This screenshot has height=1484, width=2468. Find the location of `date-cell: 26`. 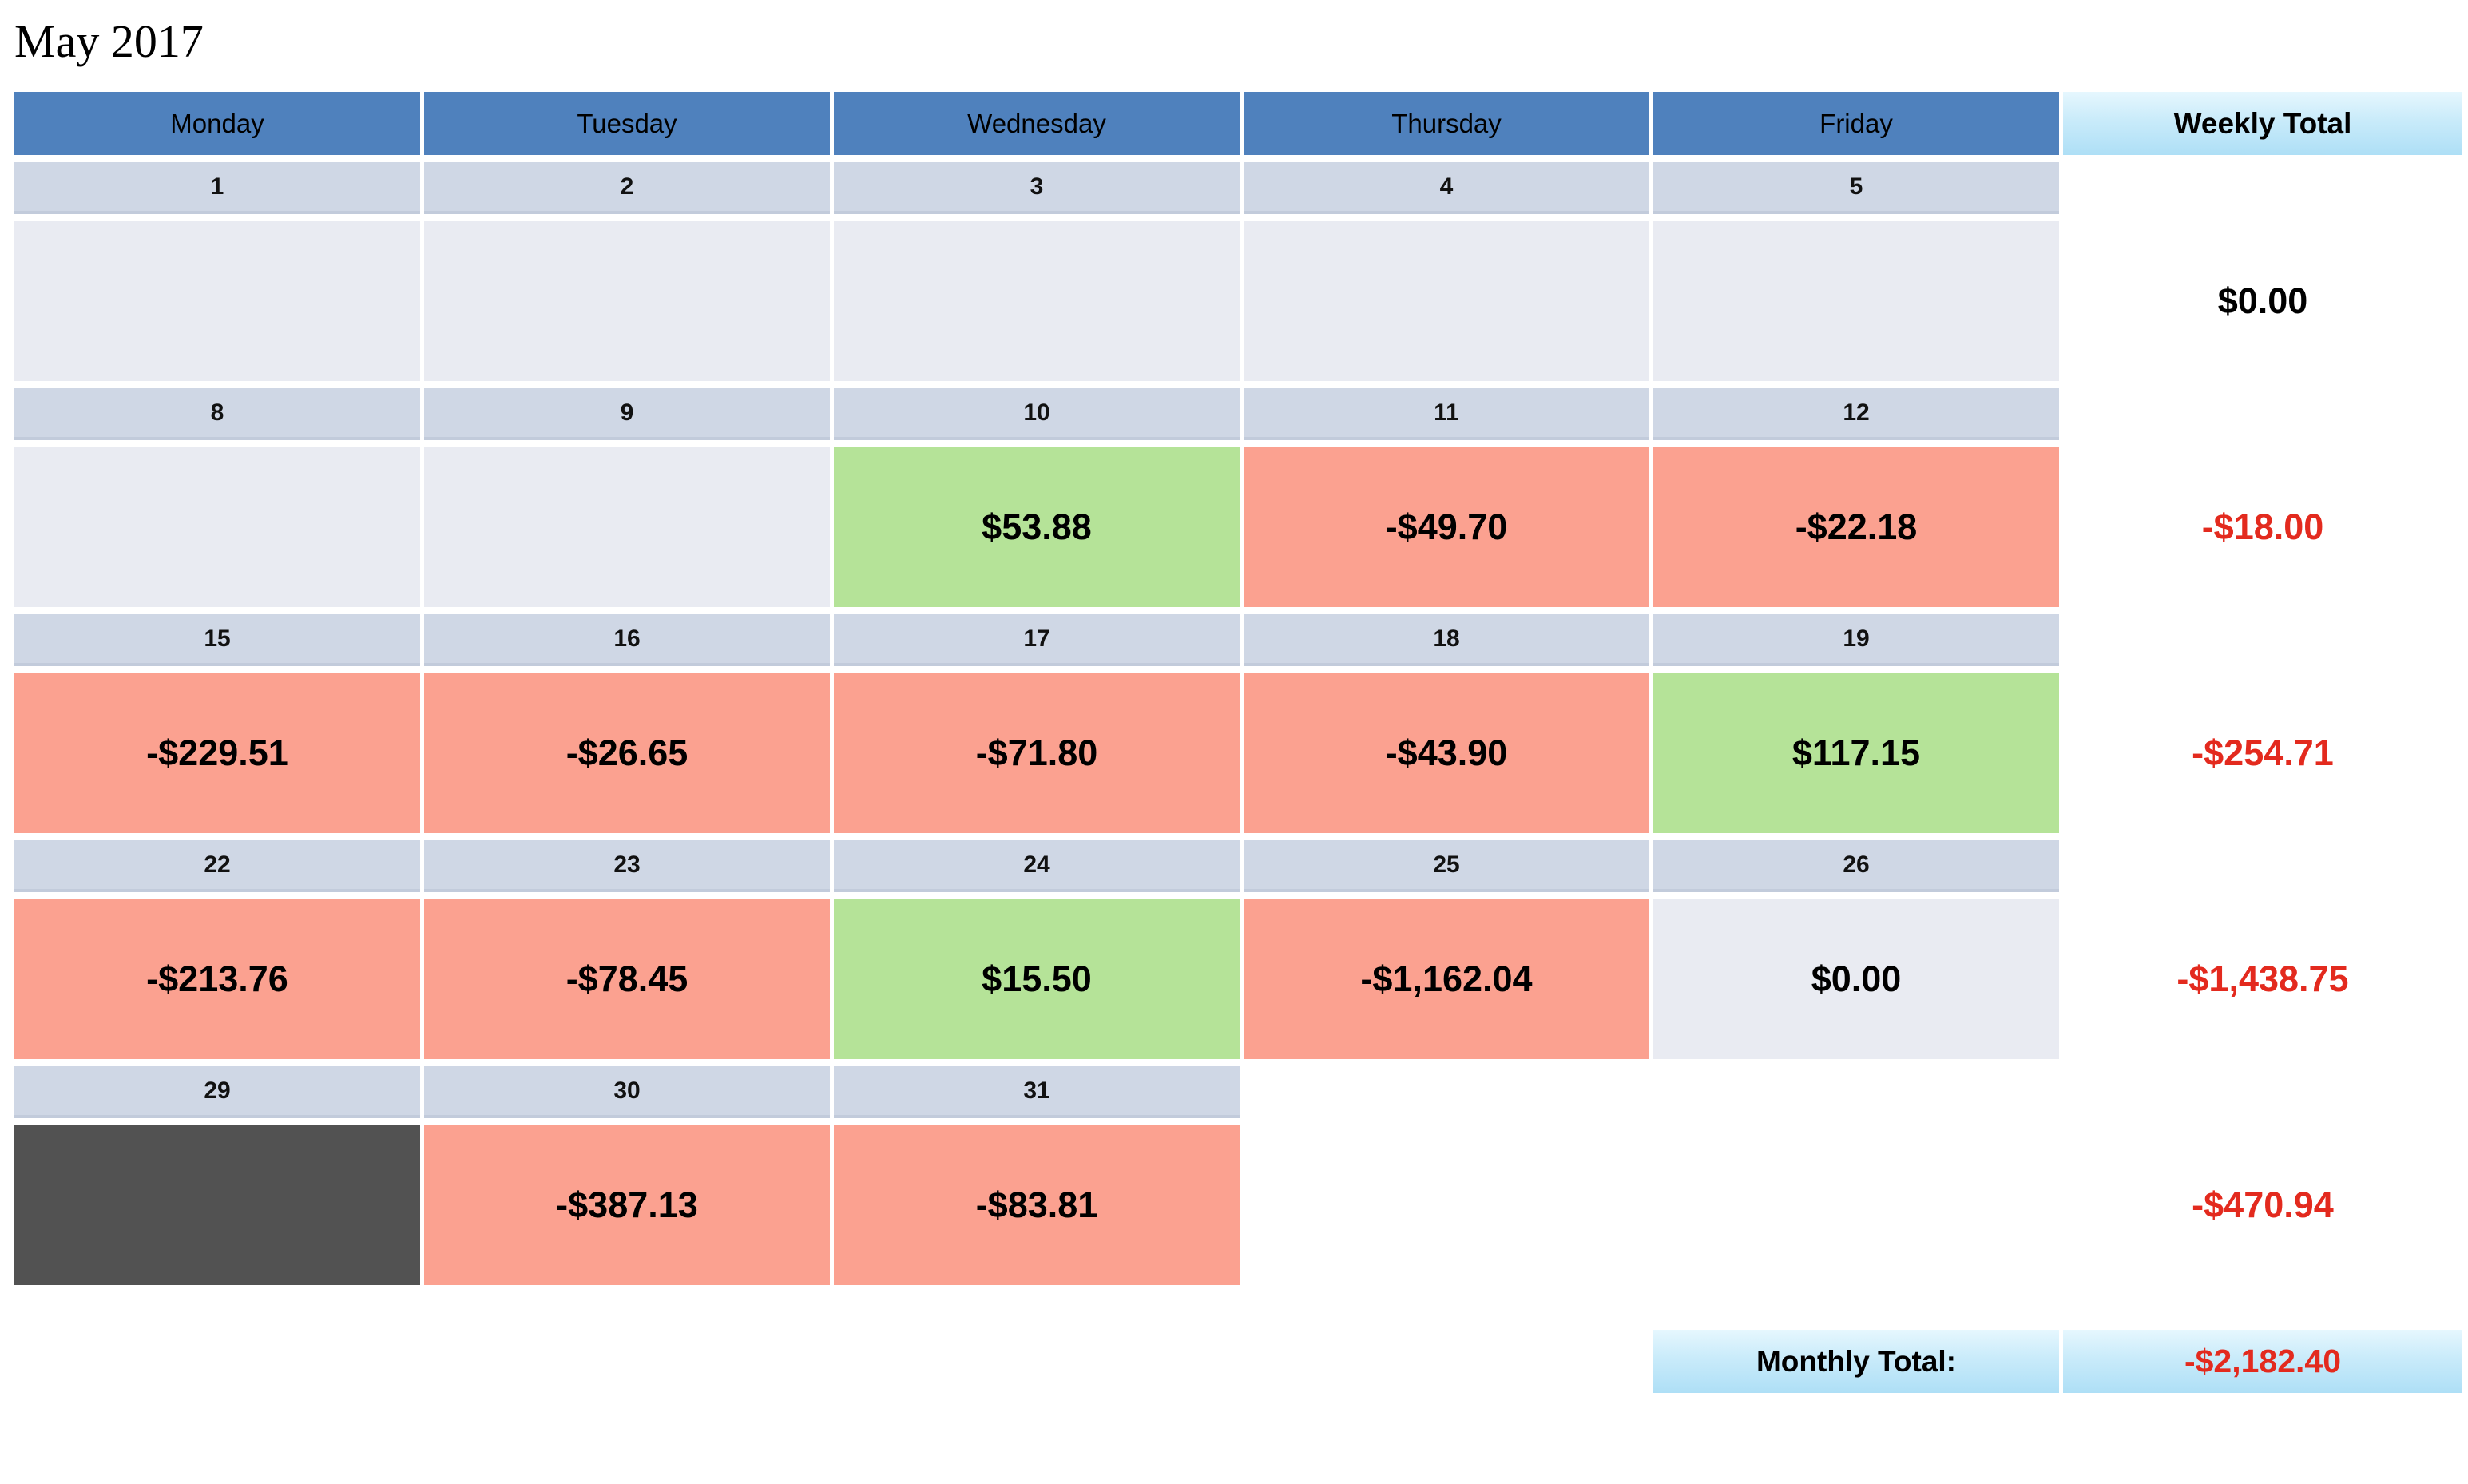

date-cell: 26 is located at coordinates (1856, 866).